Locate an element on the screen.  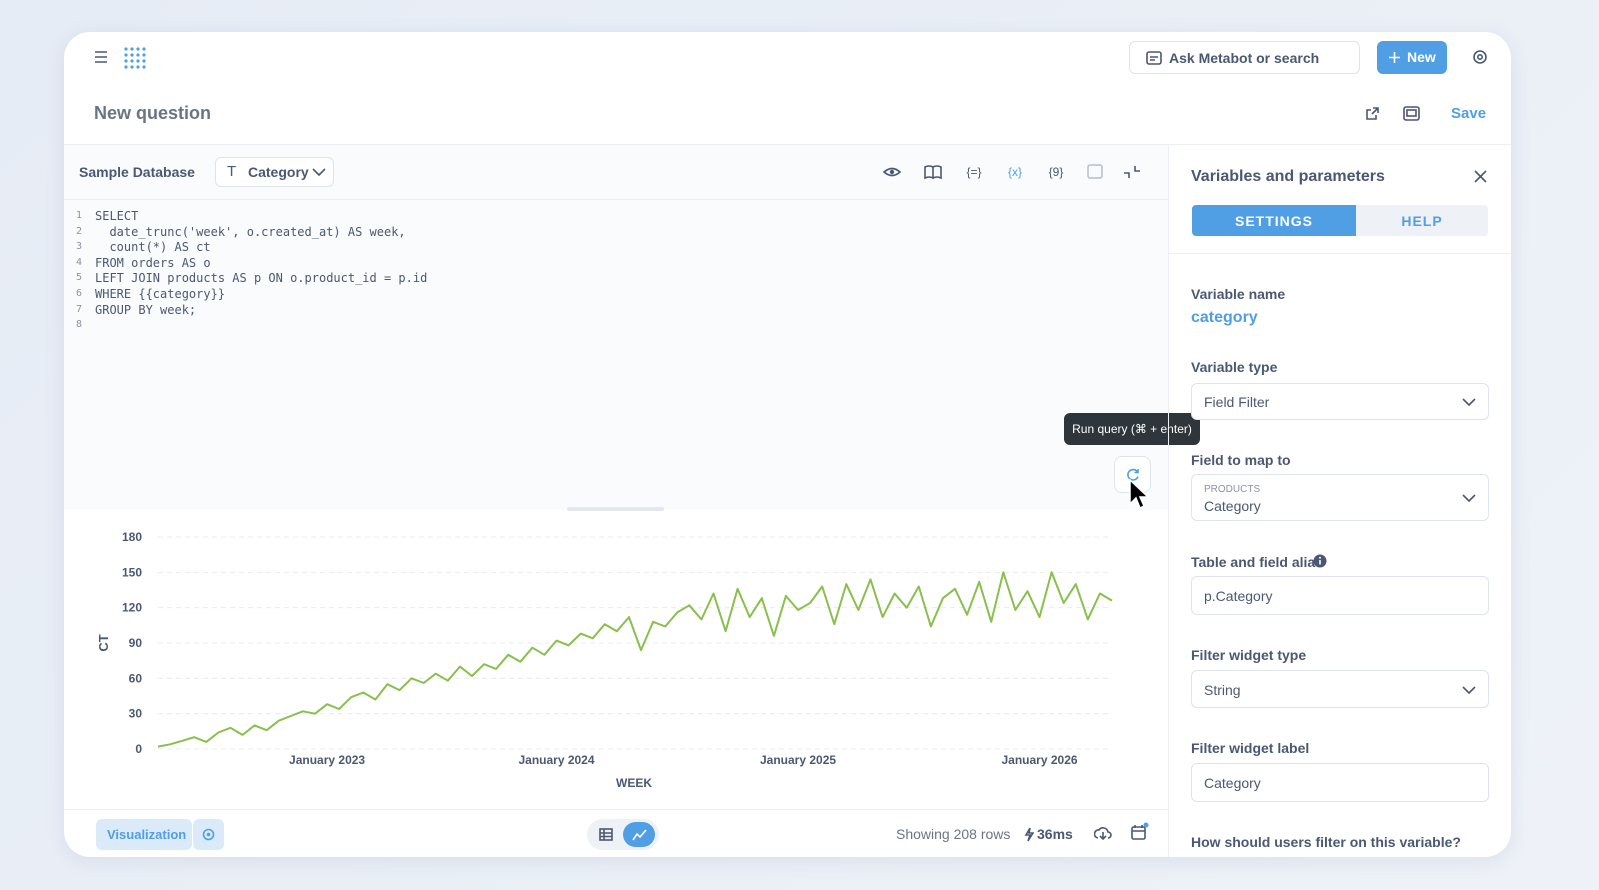
field-select: PRODUCTS Category is located at coordinates (1340, 497).